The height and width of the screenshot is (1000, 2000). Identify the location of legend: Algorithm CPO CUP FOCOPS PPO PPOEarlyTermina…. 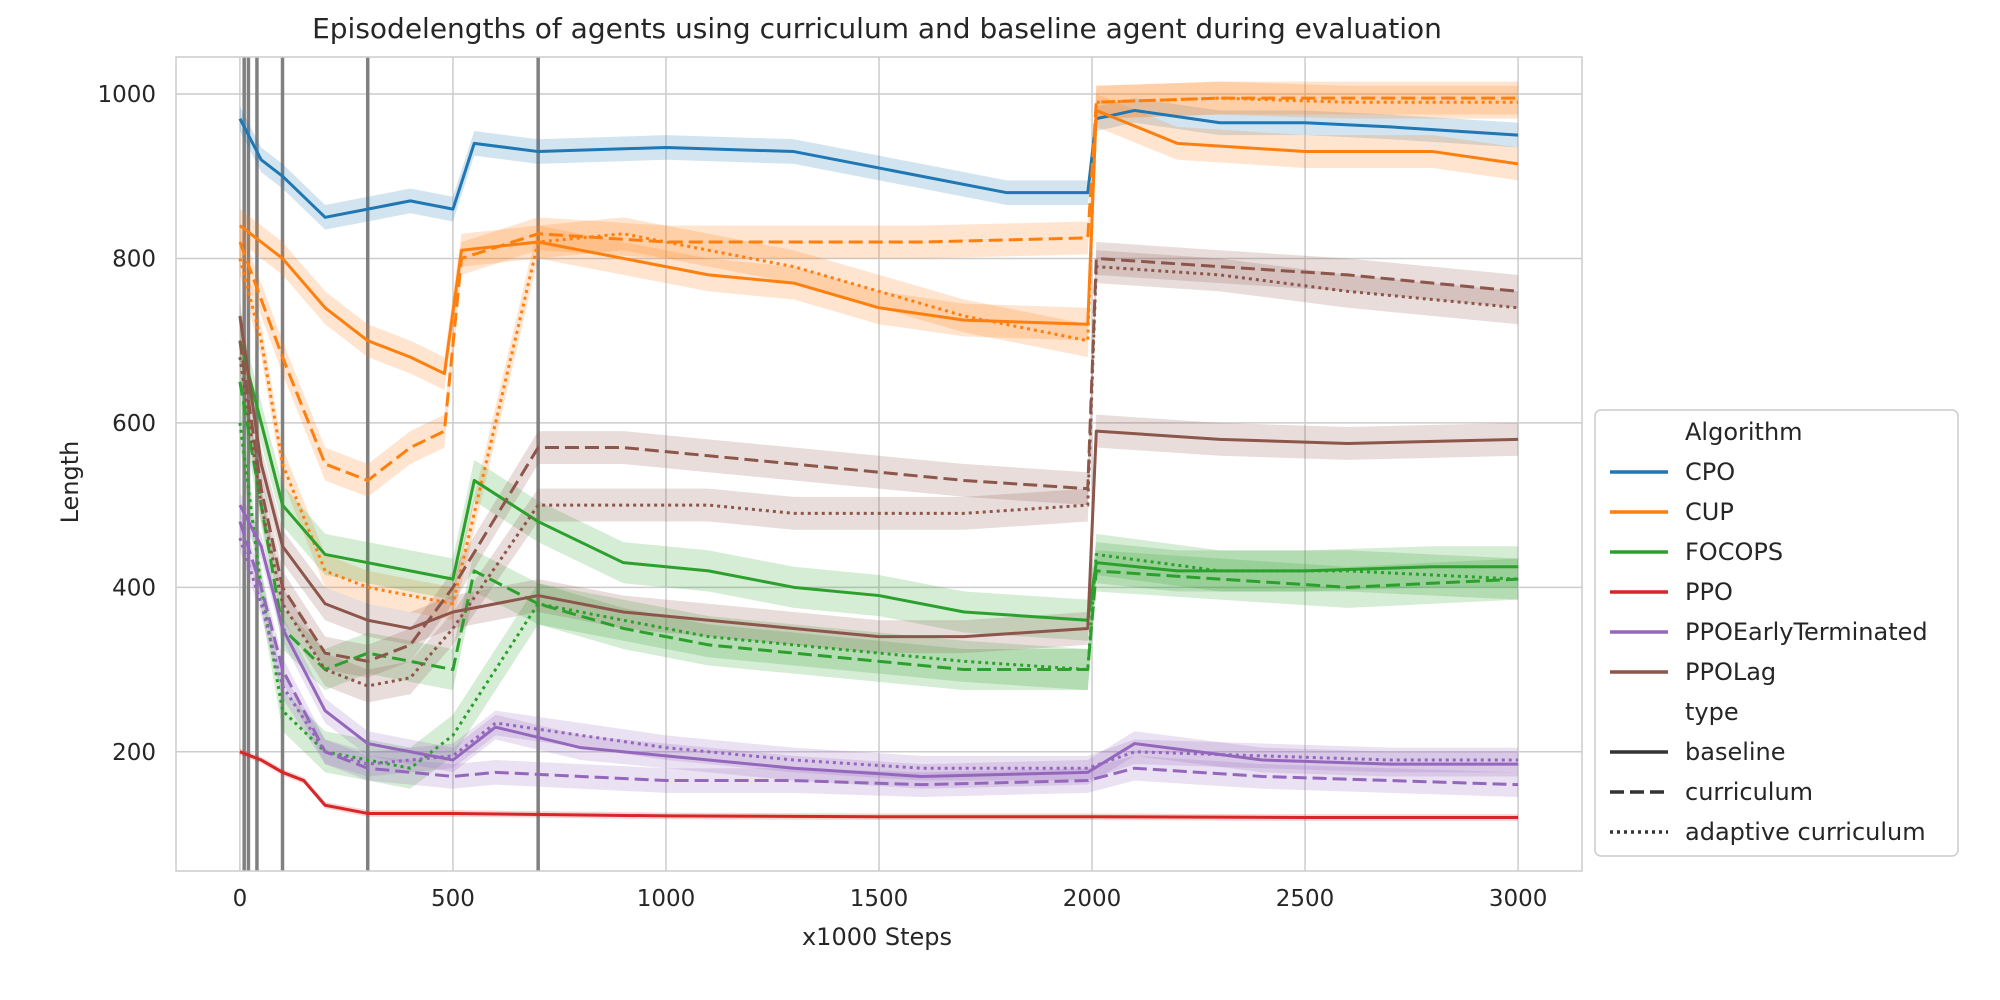
(1776, 633).